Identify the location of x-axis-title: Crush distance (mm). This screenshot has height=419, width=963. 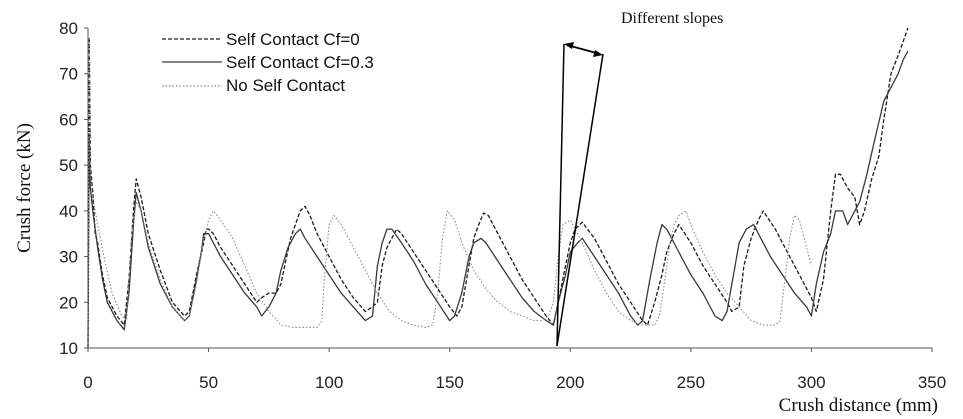
(858, 405).